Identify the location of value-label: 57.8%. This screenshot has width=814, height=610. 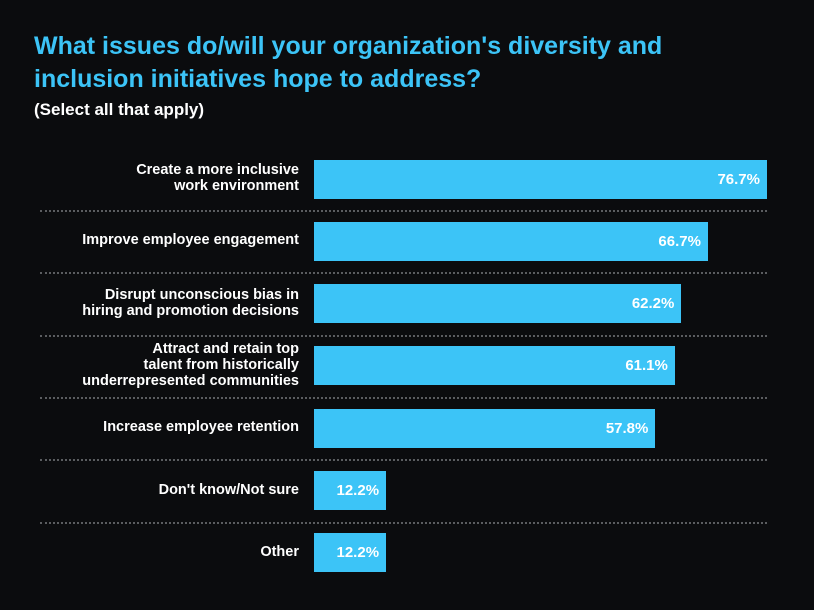
(627, 428).